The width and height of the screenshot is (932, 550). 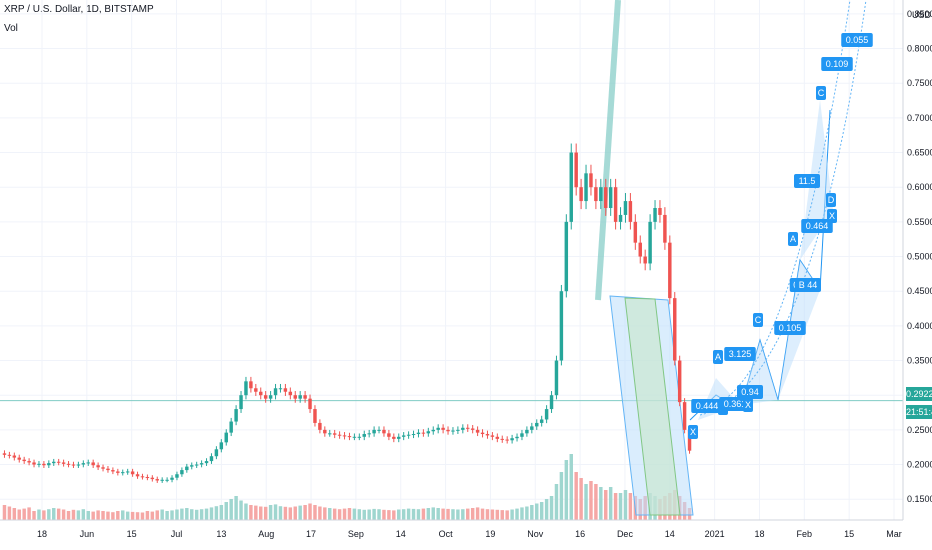 What do you see at coordinates (919, 430) in the screenshot?
I see `y-tick-label: 0.25000` at bounding box center [919, 430].